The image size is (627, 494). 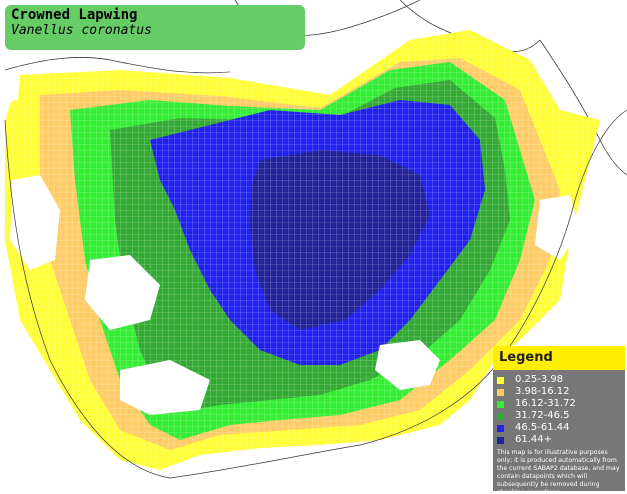 I want to click on species-common-name: Crowned Lapwing, so click(x=74, y=15).